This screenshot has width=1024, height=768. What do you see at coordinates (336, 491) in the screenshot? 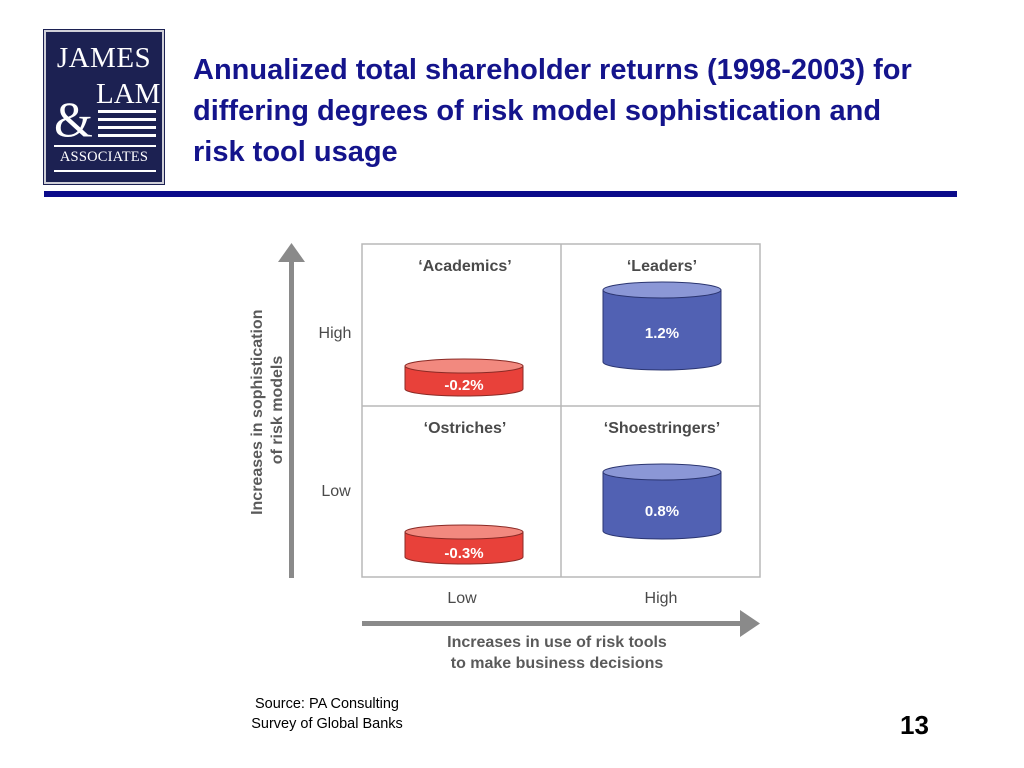
I see `y-tick-low: Low` at bounding box center [336, 491].